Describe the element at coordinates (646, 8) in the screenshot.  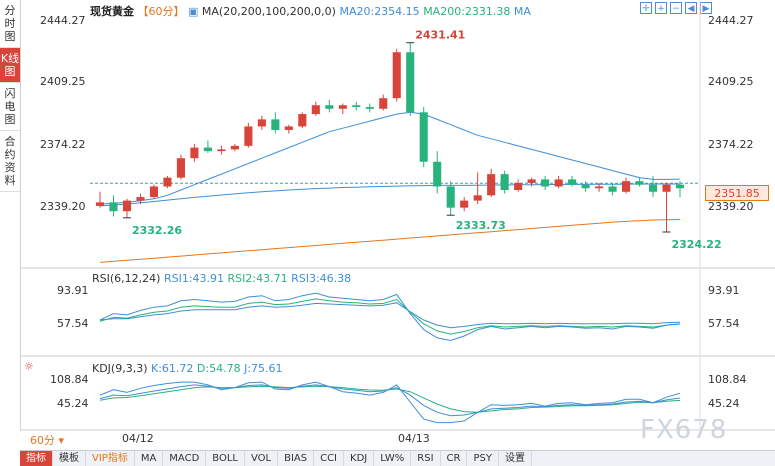
I see `crosshair-icon: ✛` at that location.